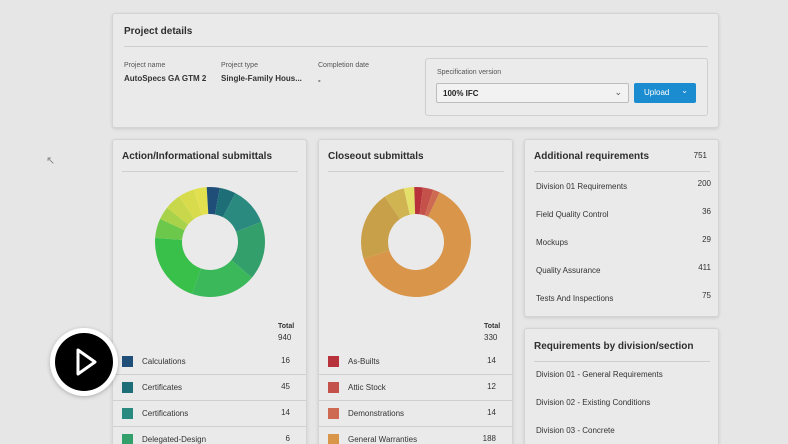 This screenshot has width=788, height=444. Describe the element at coordinates (162, 387) in the screenshot. I see `legend-name: Certificates` at that location.